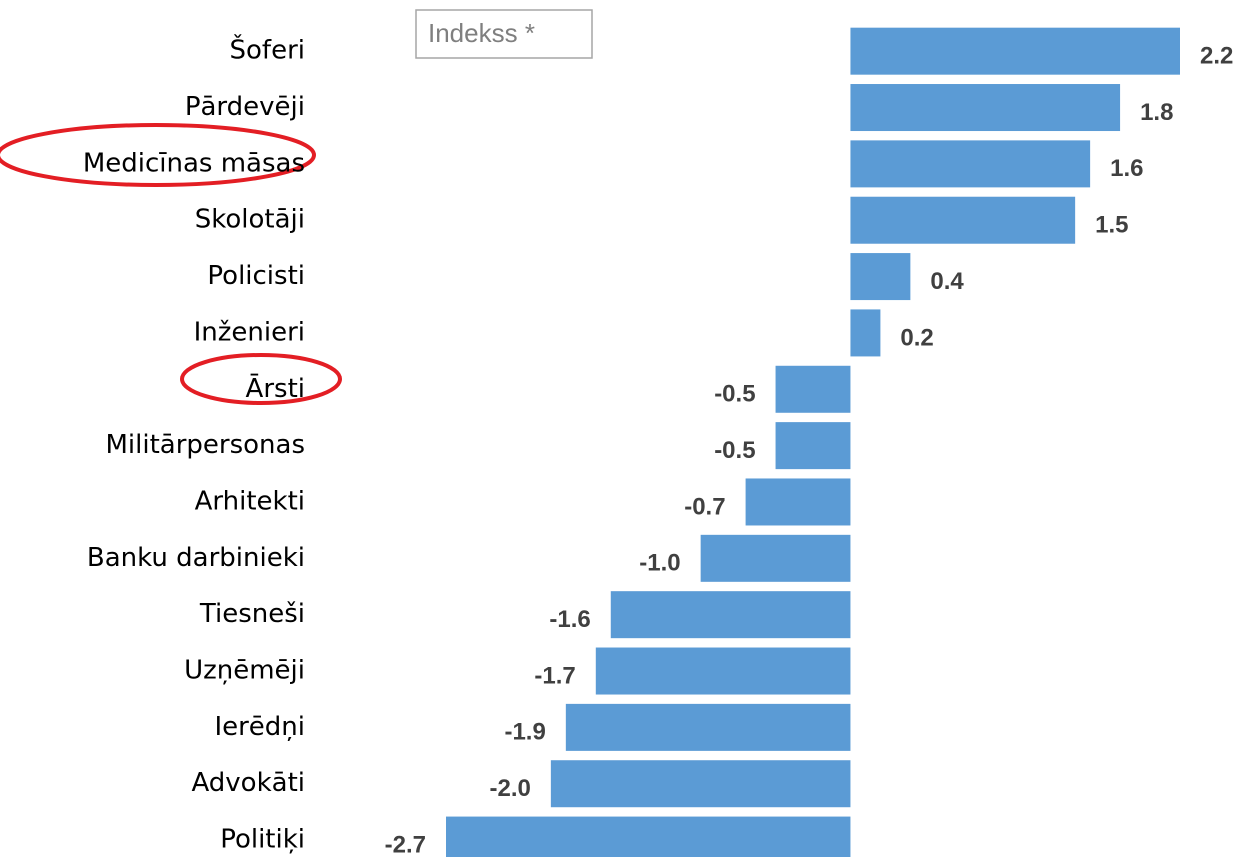 Image resolution: width=1249 pixels, height=857 pixels. I want to click on annotation-box, so click(504, 34).